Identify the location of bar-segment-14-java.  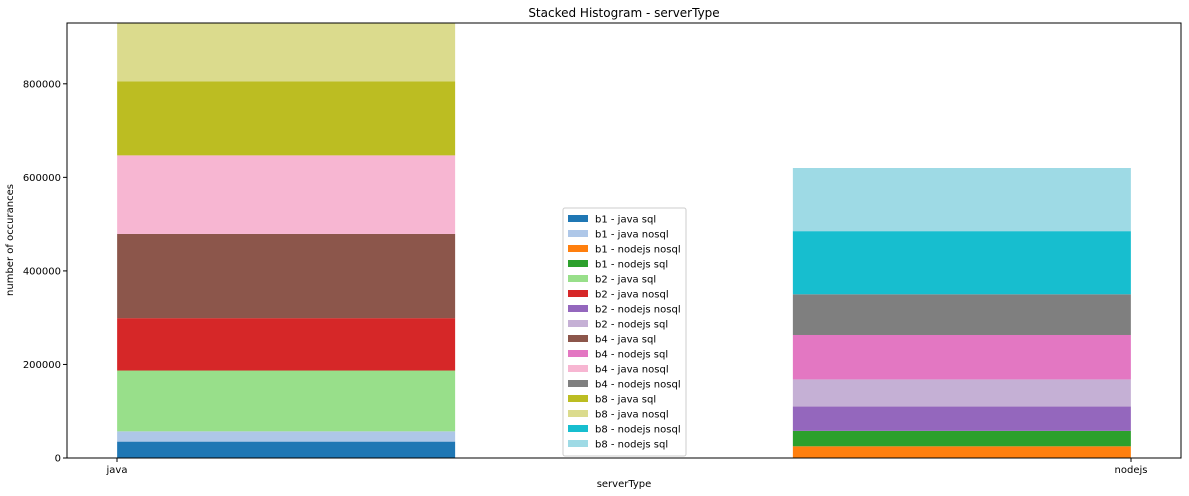
(286, 52).